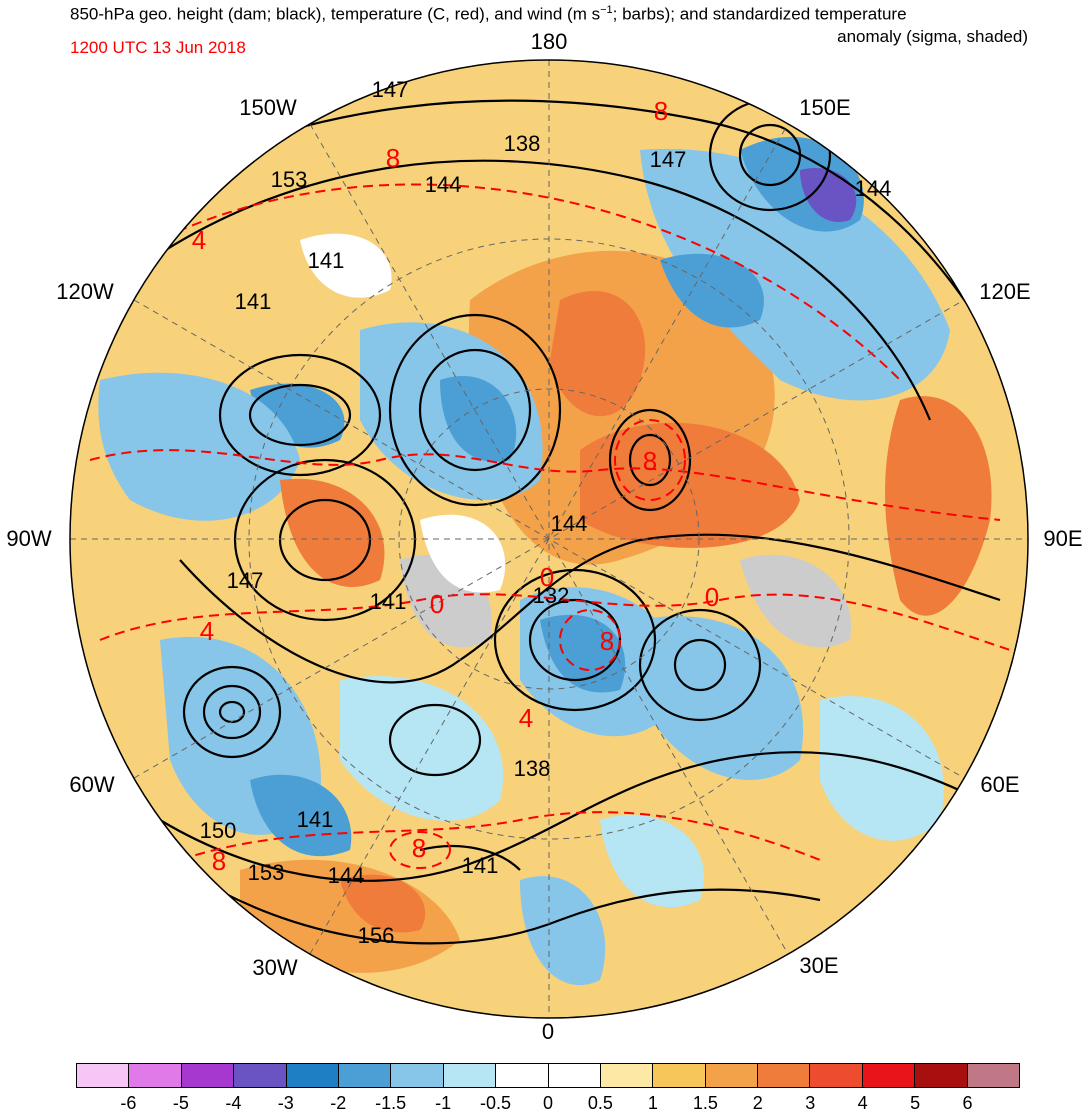 The height and width of the screenshot is (1114, 1088). What do you see at coordinates (548, 1031) in the screenshot?
I see `lon-label-0: 0` at bounding box center [548, 1031].